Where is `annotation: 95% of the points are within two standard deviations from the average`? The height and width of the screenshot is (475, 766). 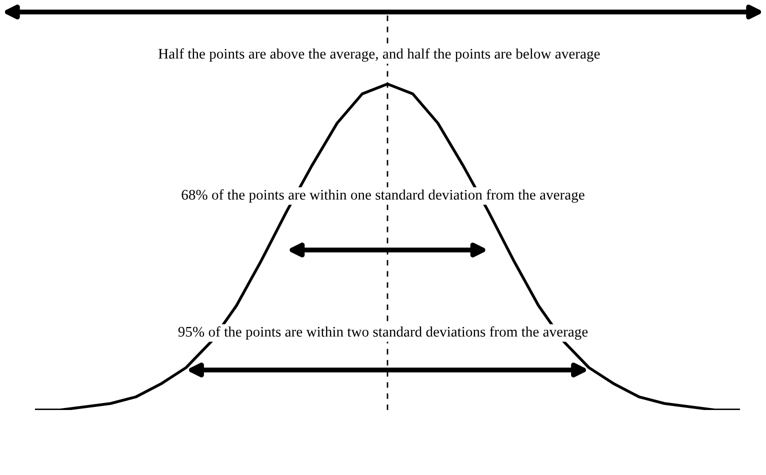 annotation: 95% of the points are within two standard deviations from the average is located at coordinates (383, 333).